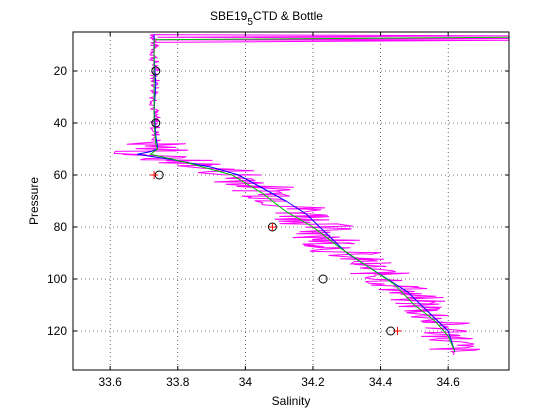  I want to click on chart-title: SBE195CTD & Bottle, so click(266, 18).